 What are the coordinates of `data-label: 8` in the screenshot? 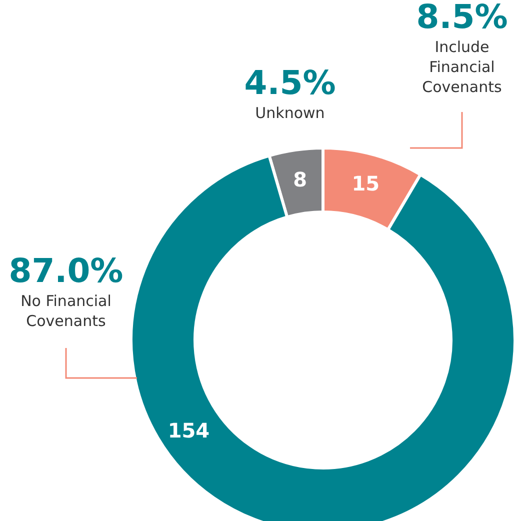 It's located at (300, 180).